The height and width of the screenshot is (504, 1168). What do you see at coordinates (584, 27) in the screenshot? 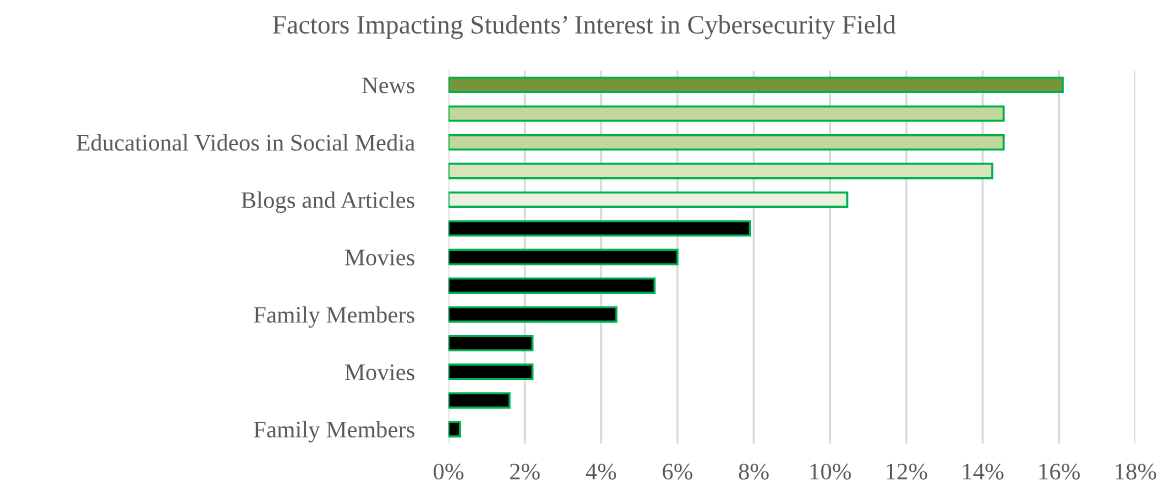
I see `chart-title: Factors Impacting Students’ Interest in Cybersecurity Field` at bounding box center [584, 27].